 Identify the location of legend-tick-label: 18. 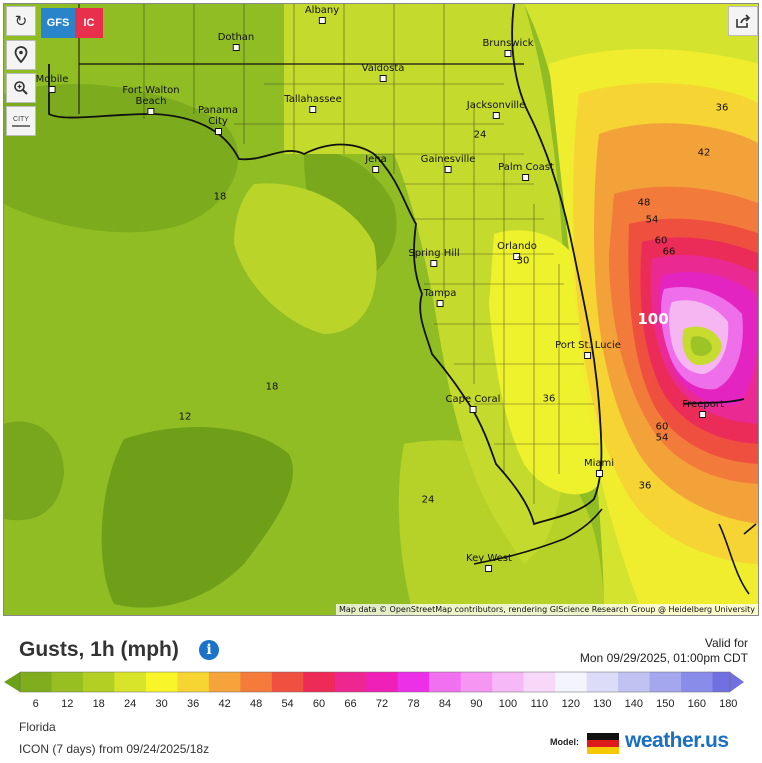
(98, 704).